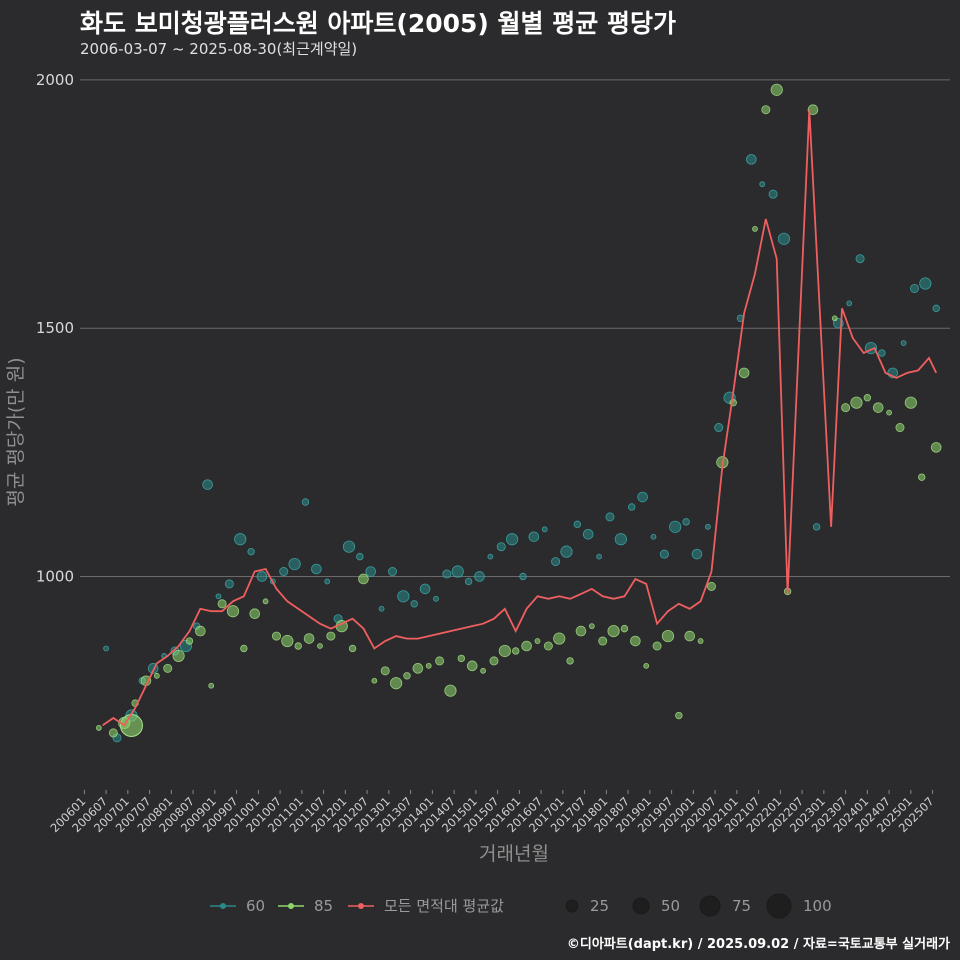  What do you see at coordinates (670, 906) in the screenshot?
I see `legend-size-label: 50` at bounding box center [670, 906].